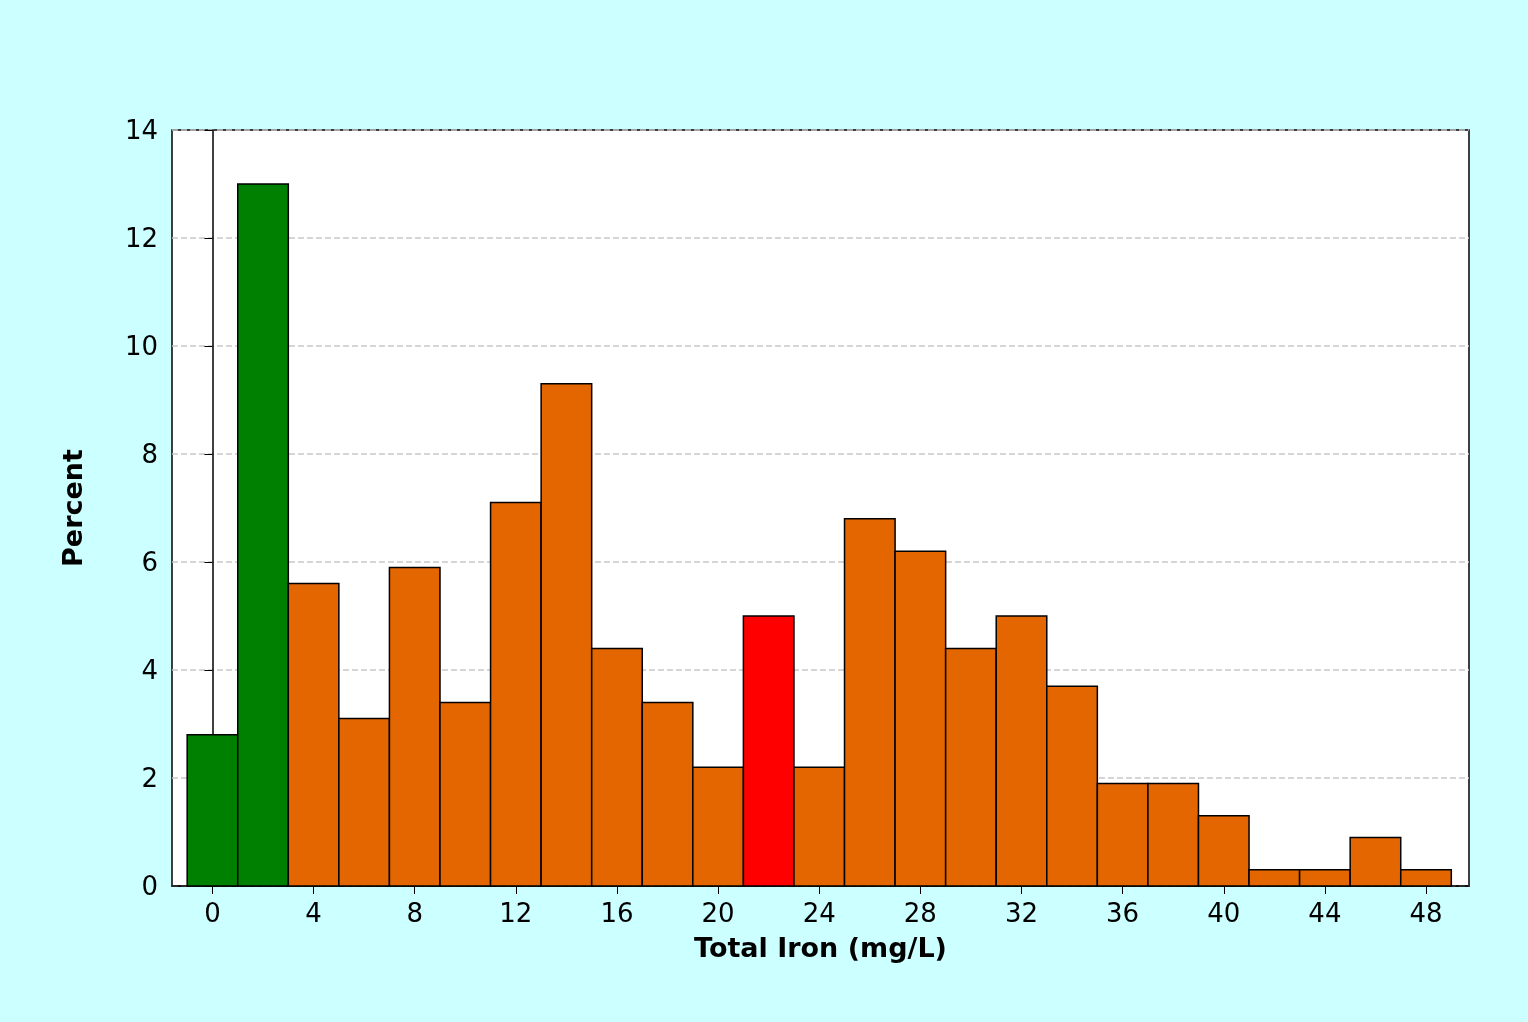 Image resolution: width=1528 pixels, height=1022 pixels. What do you see at coordinates (149, 562) in the screenshot?
I see `y-tick-label: 6` at bounding box center [149, 562].